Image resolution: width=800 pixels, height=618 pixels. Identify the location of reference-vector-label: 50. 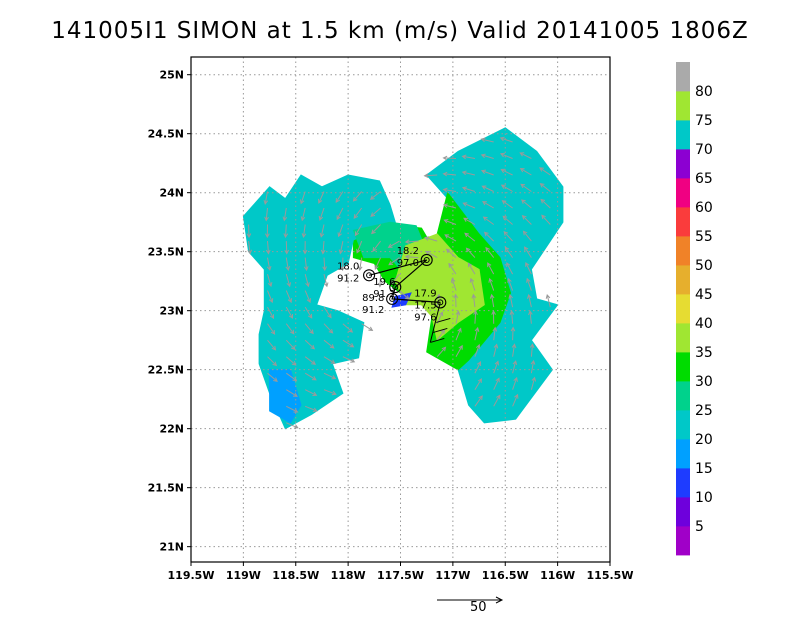
(478, 607).